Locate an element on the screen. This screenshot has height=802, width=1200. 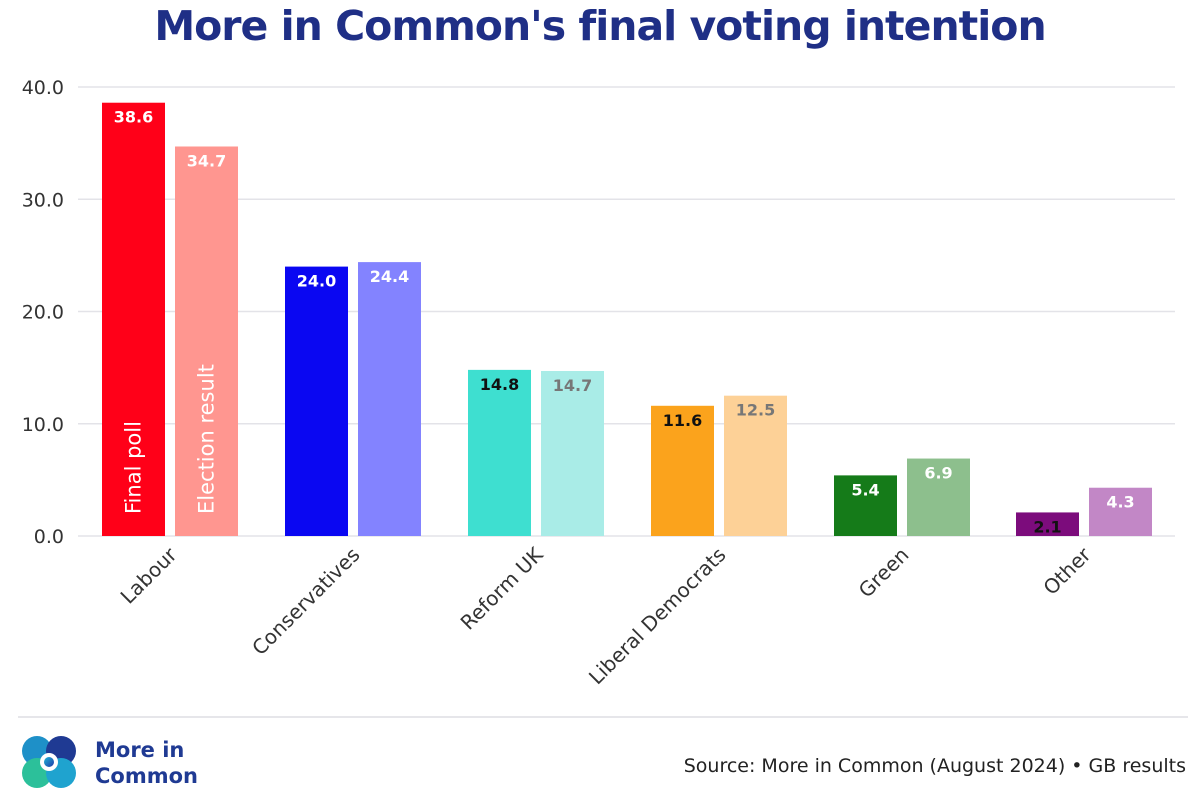
category-label: Green is located at coordinates (884, 573).